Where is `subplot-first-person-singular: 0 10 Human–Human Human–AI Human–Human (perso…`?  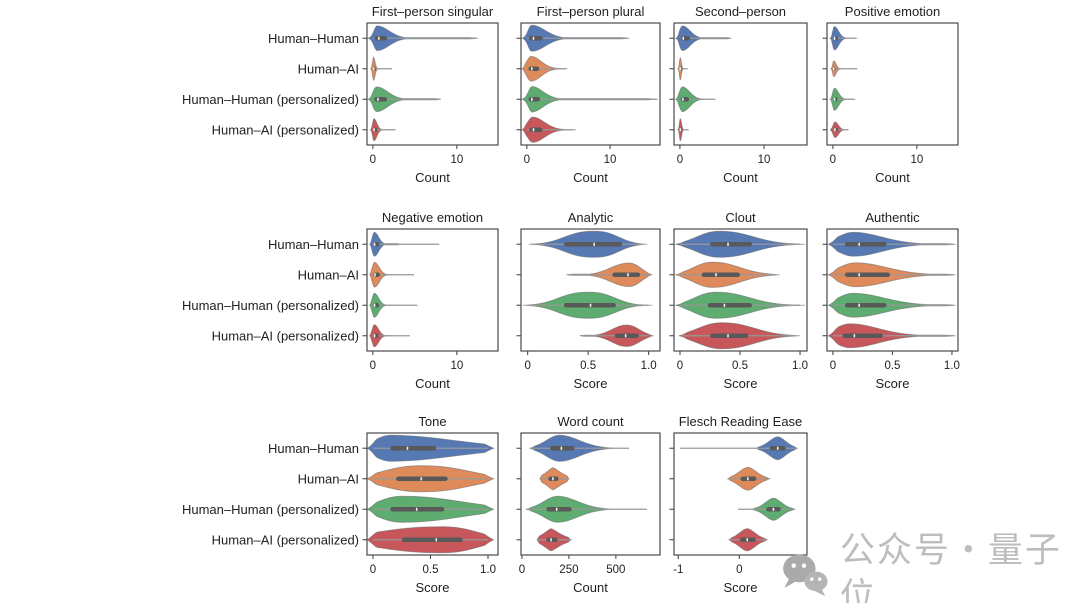
subplot-first-person-singular: 0 10 Human–Human Human–AI Human–Human (perso… is located at coordinates (340, 94).